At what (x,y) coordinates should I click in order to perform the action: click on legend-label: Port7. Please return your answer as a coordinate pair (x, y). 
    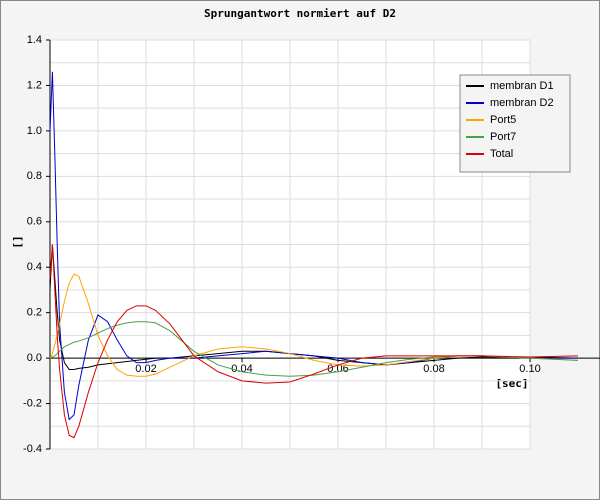
    Looking at the image, I should click on (503, 137).